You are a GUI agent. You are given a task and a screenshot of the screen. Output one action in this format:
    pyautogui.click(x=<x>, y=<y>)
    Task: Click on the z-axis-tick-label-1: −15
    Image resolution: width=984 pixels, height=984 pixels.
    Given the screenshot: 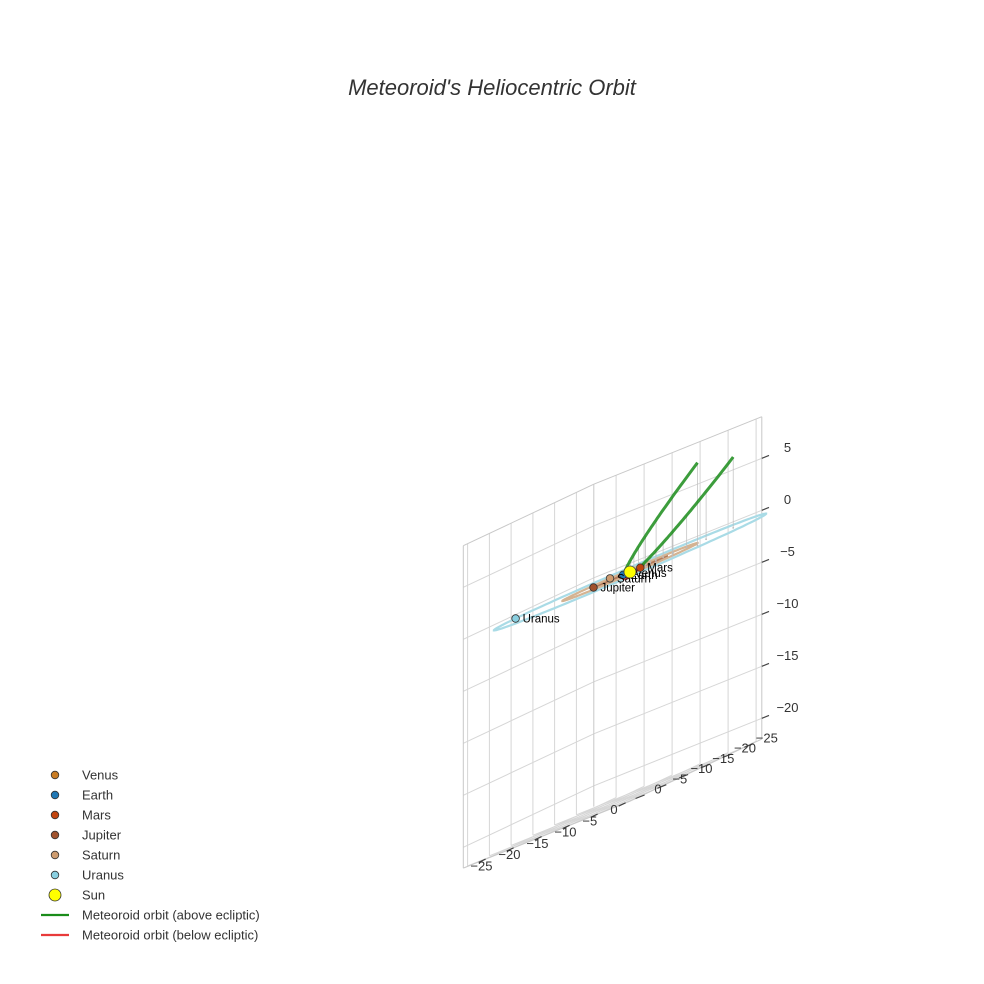 What is the action you would take?
    pyautogui.click(x=787, y=655)
    